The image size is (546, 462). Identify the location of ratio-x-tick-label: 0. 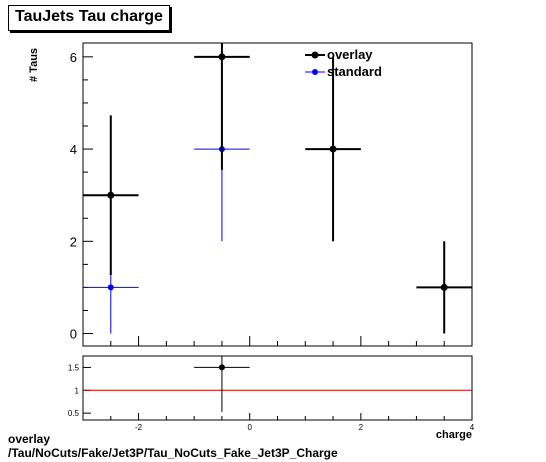
(249, 427).